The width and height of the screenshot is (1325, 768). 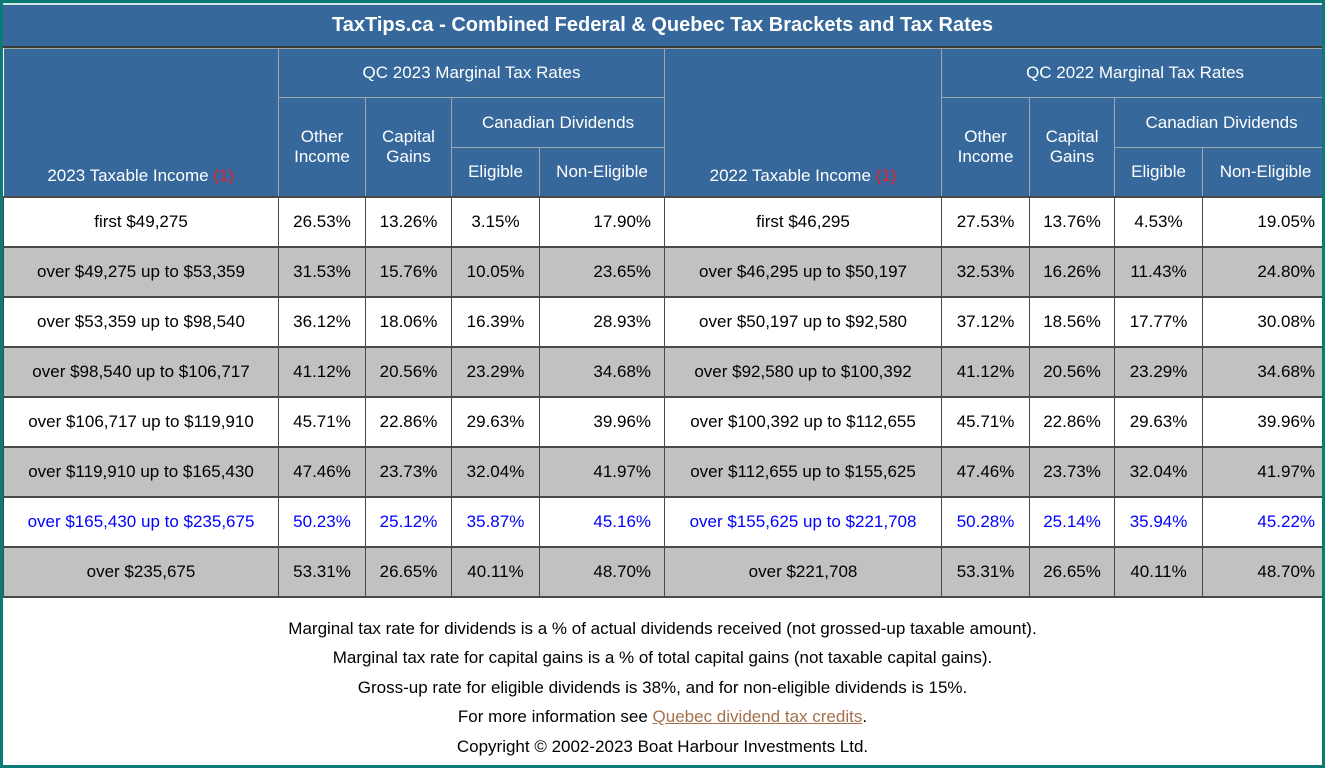 I want to click on capital-gains-cell: 25.14%, so click(x=1072, y=521).